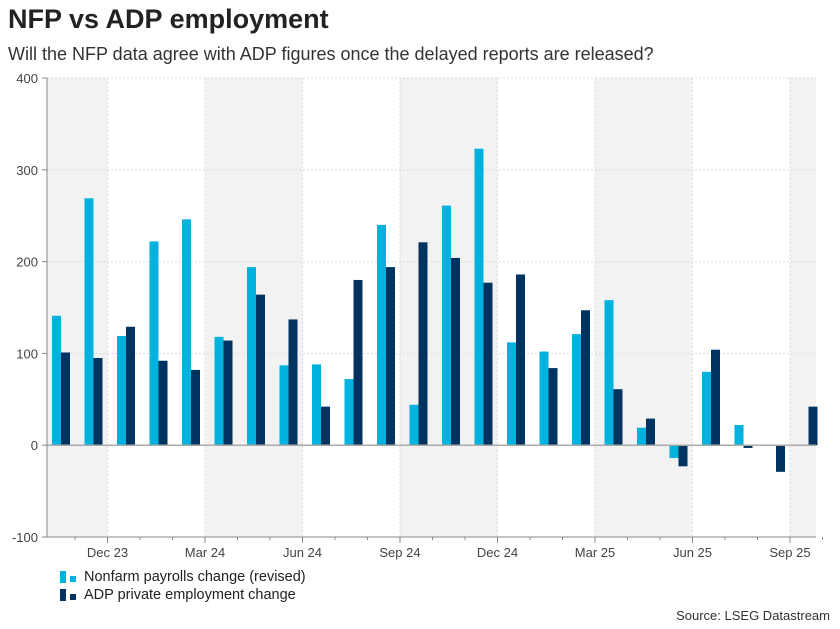 This screenshot has width=840, height=629. What do you see at coordinates (107, 552) in the screenshot?
I see `x-tick-label: Dec 23` at bounding box center [107, 552].